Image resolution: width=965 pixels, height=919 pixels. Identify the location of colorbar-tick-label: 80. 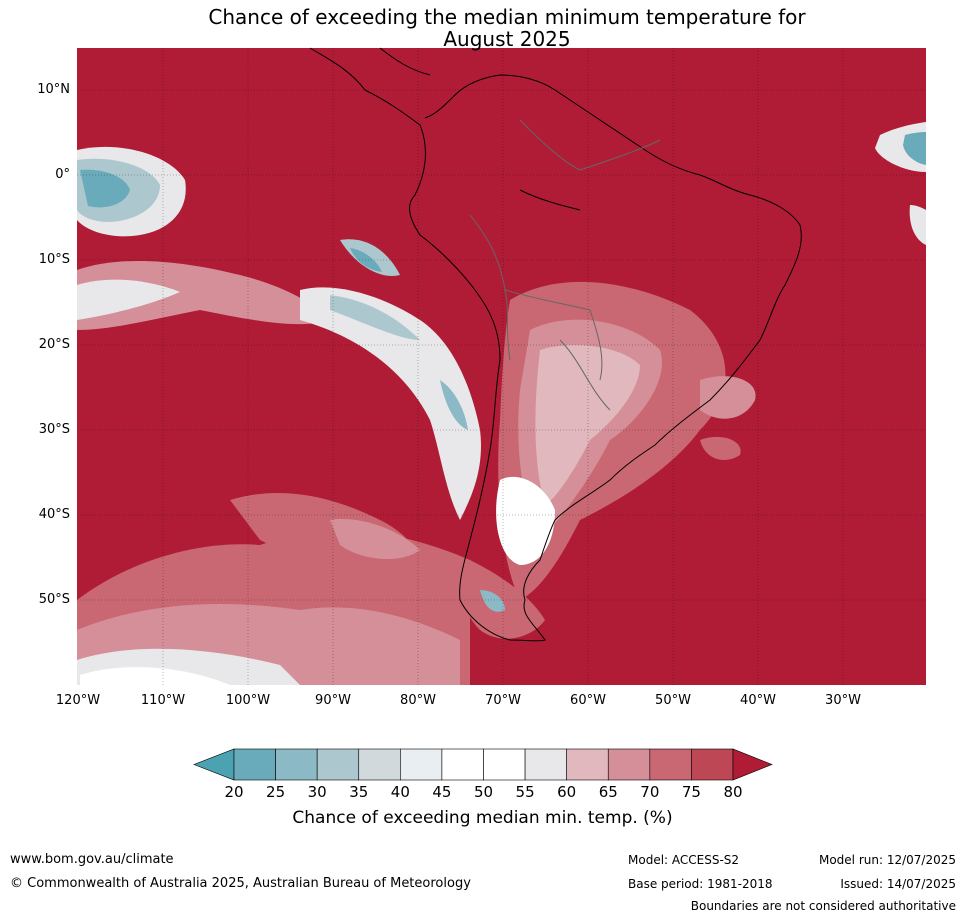
(733, 792).